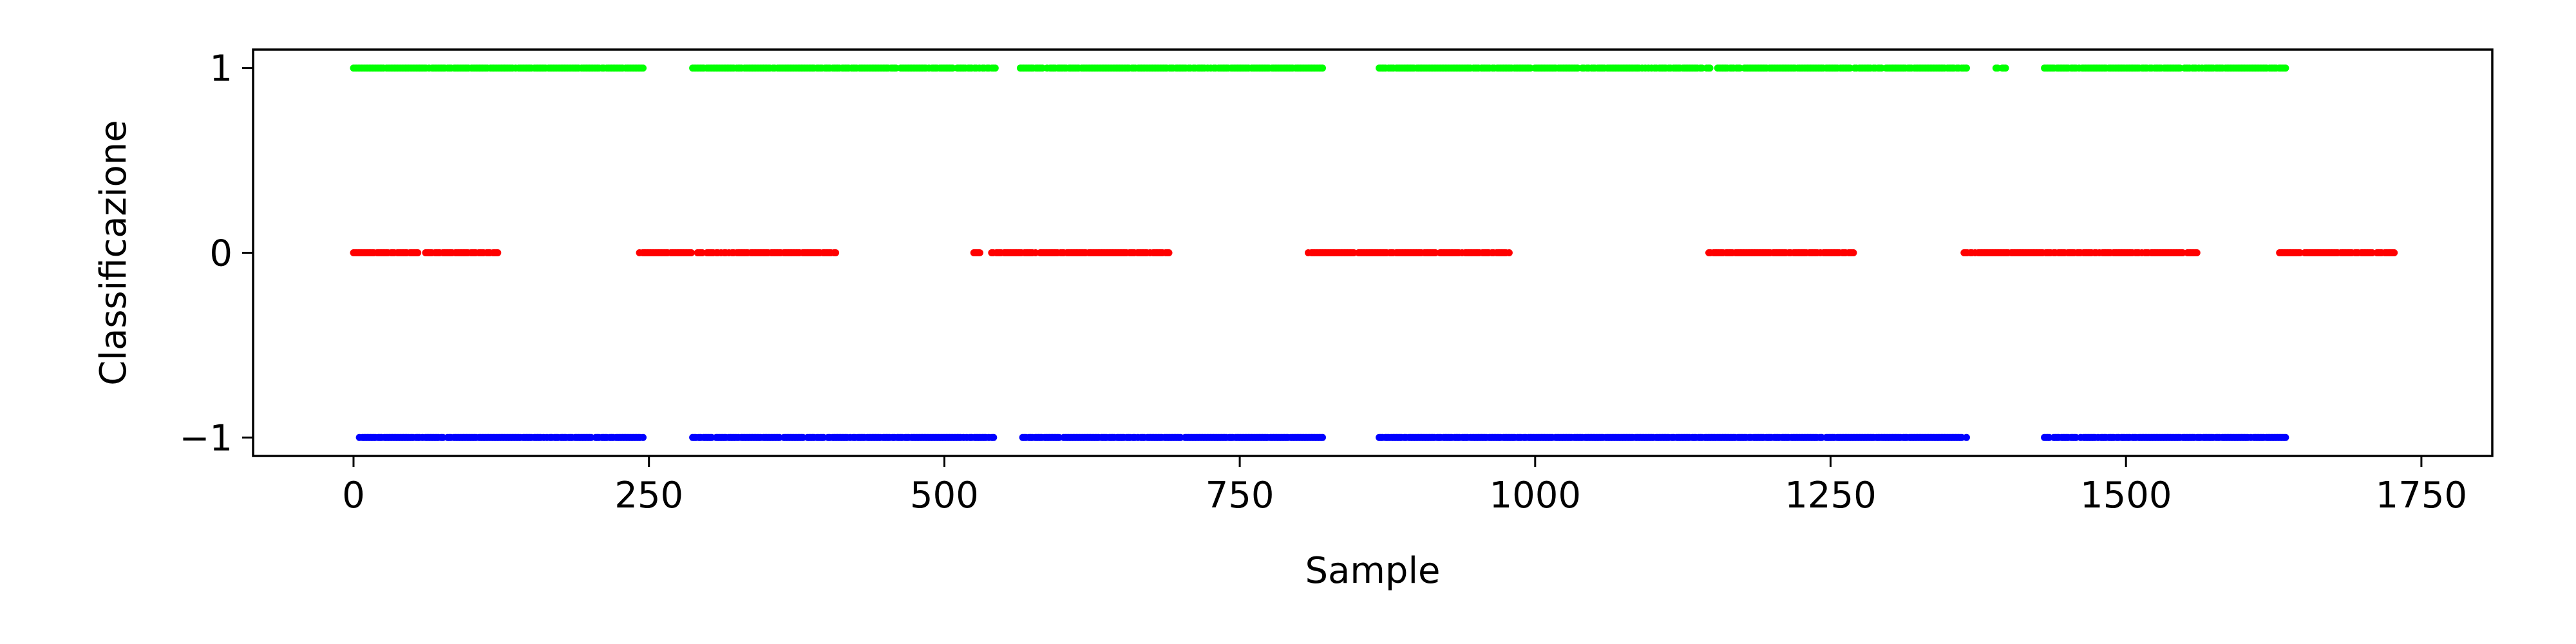 The width and height of the screenshot is (2576, 644). I want to click on x-tick-label: 1750, so click(2422, 496).